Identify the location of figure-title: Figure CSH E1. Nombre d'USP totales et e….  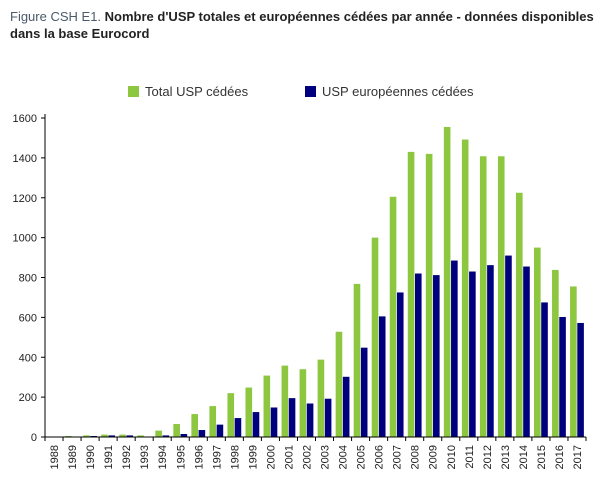
(305, 25).